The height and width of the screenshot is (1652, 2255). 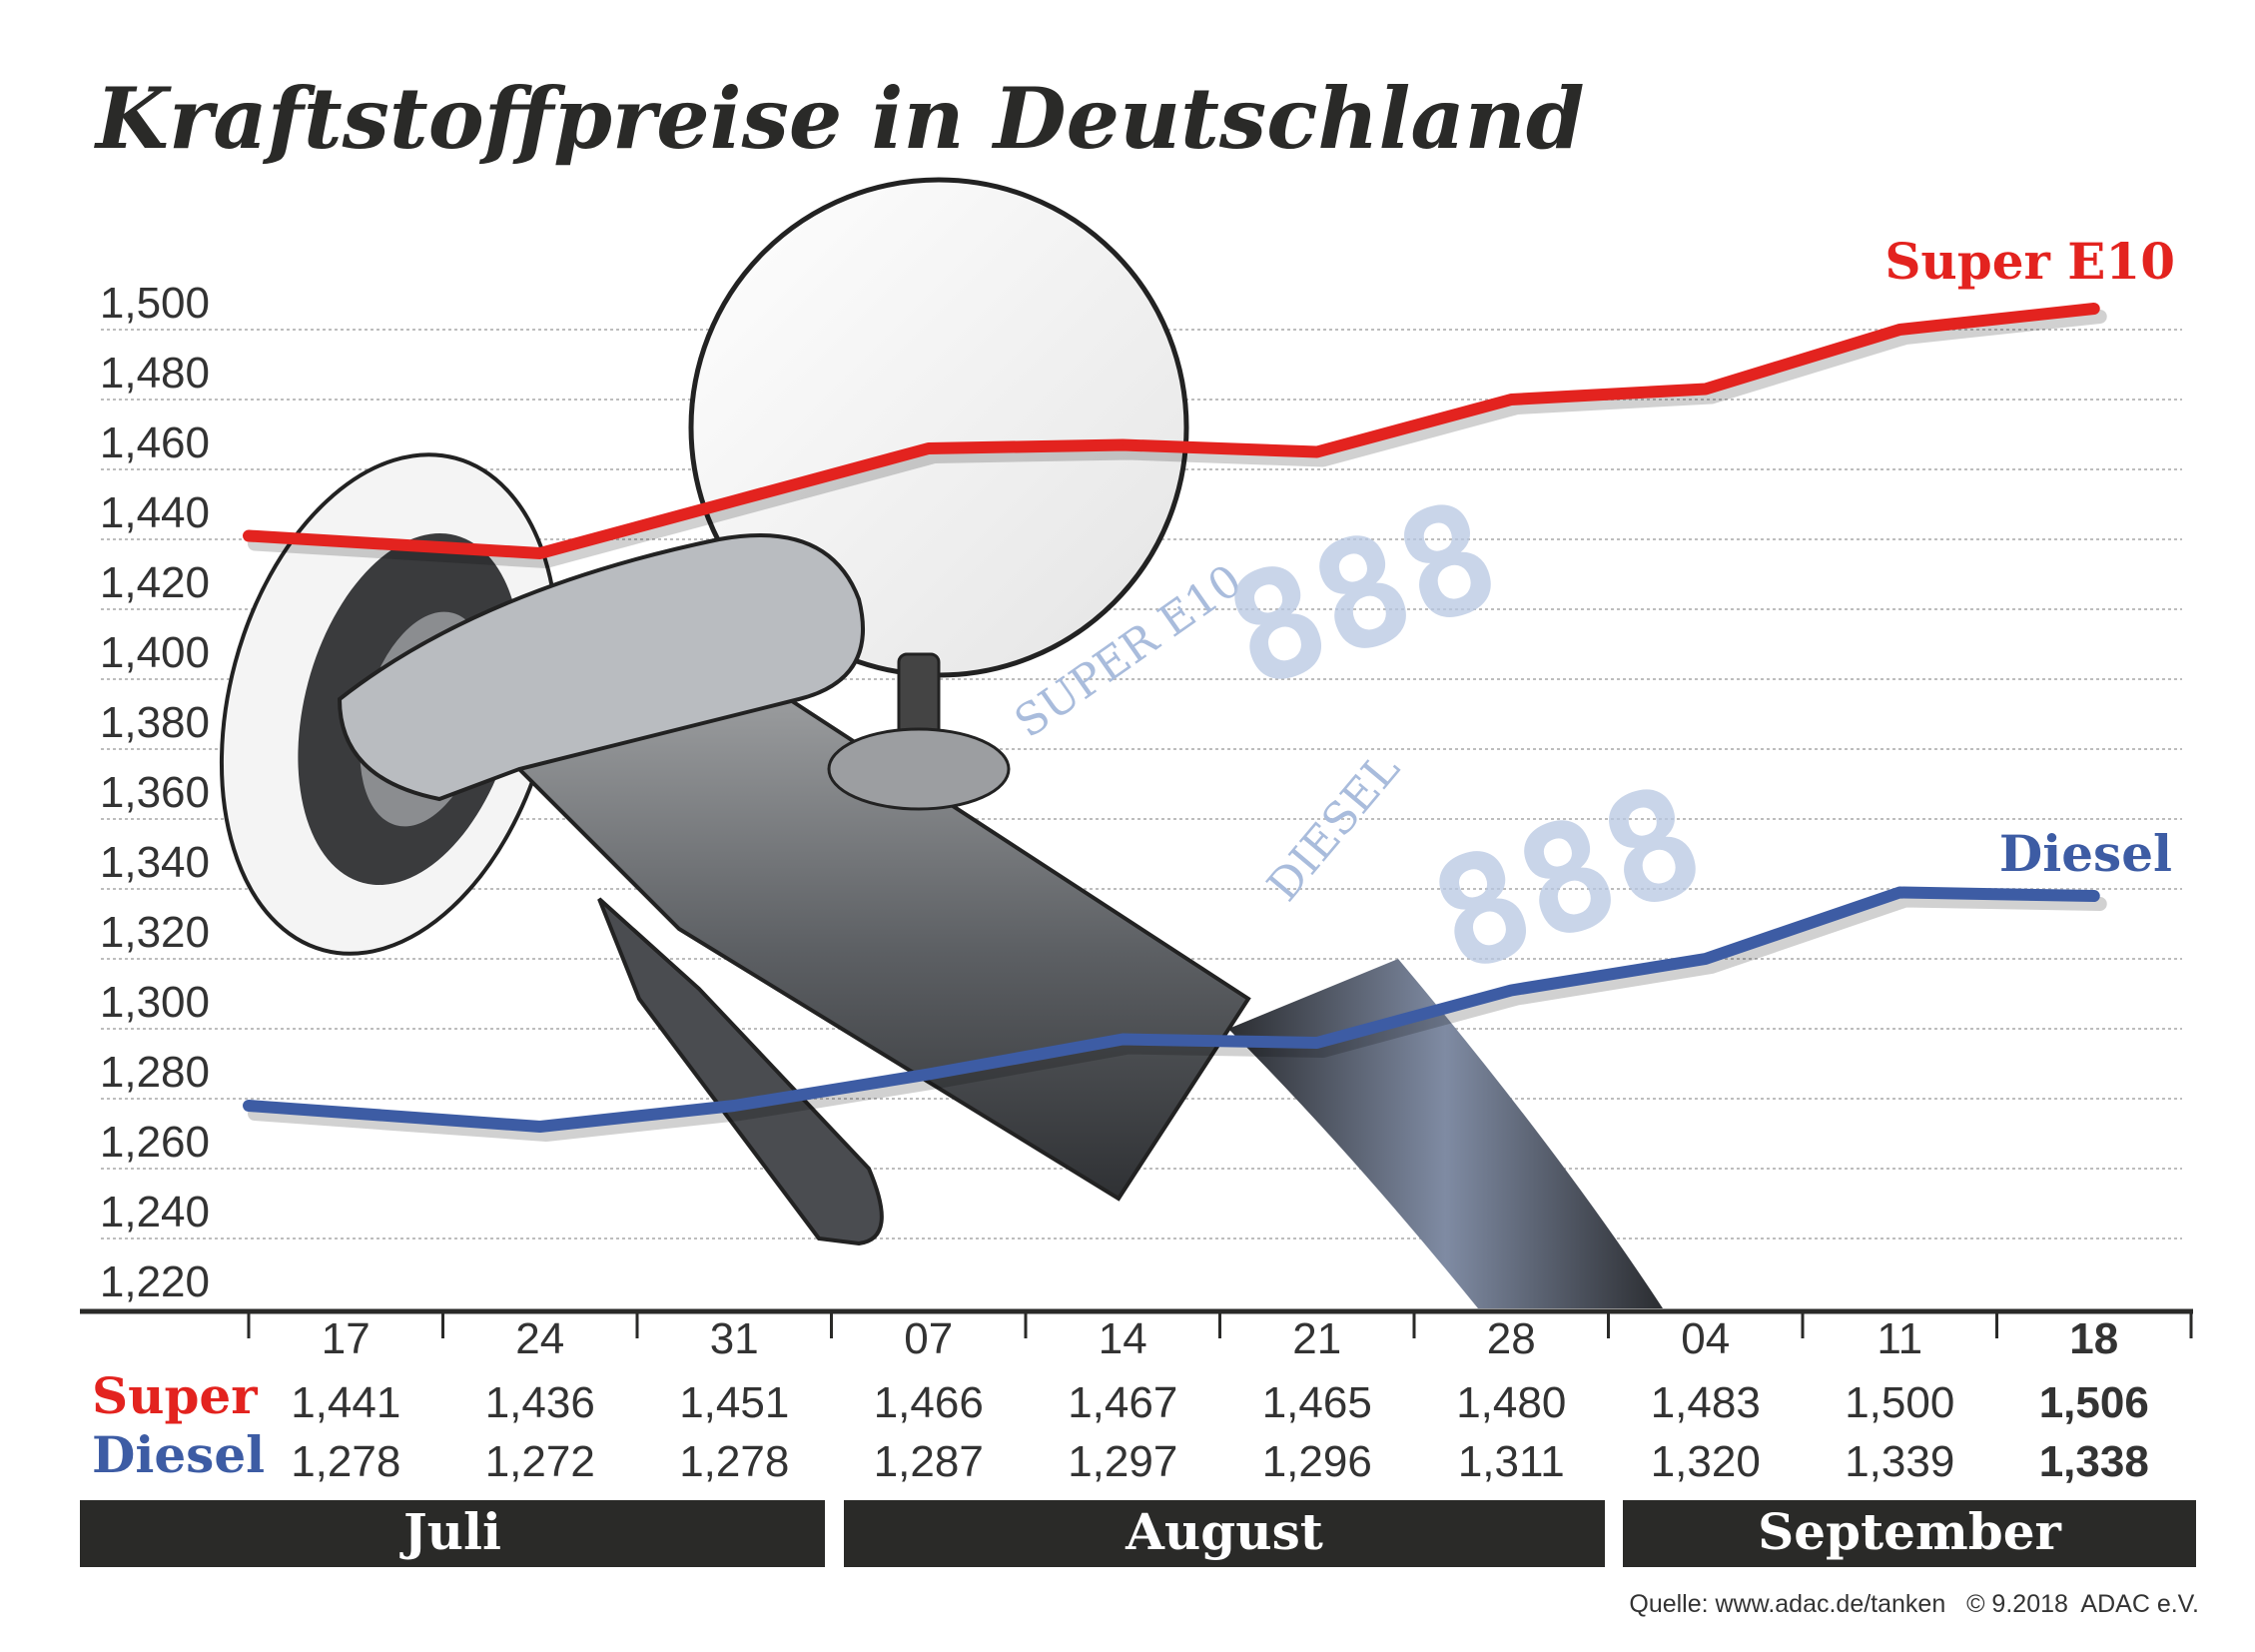 I want to click on y-tick-label: 1,240, so click(x=155, y=1212).